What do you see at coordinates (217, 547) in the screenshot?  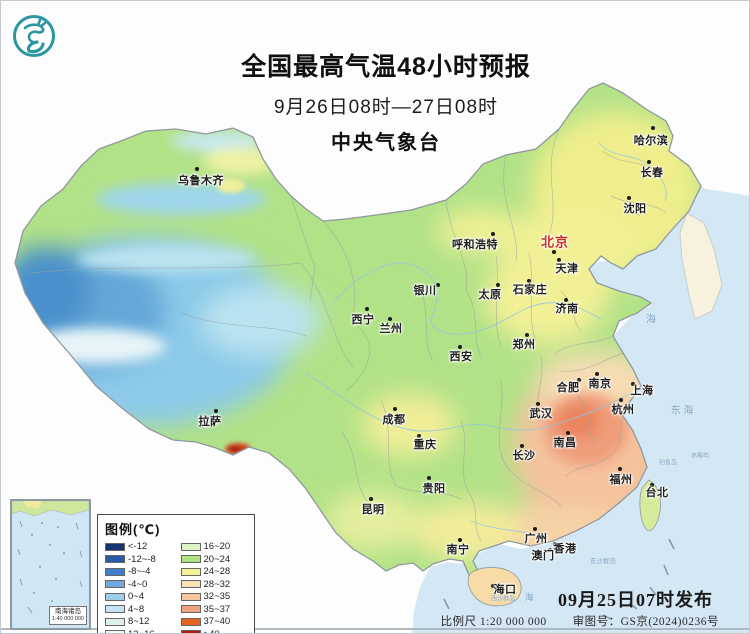 I see `legend-label: 16~20` at bounding box center [217, 547].